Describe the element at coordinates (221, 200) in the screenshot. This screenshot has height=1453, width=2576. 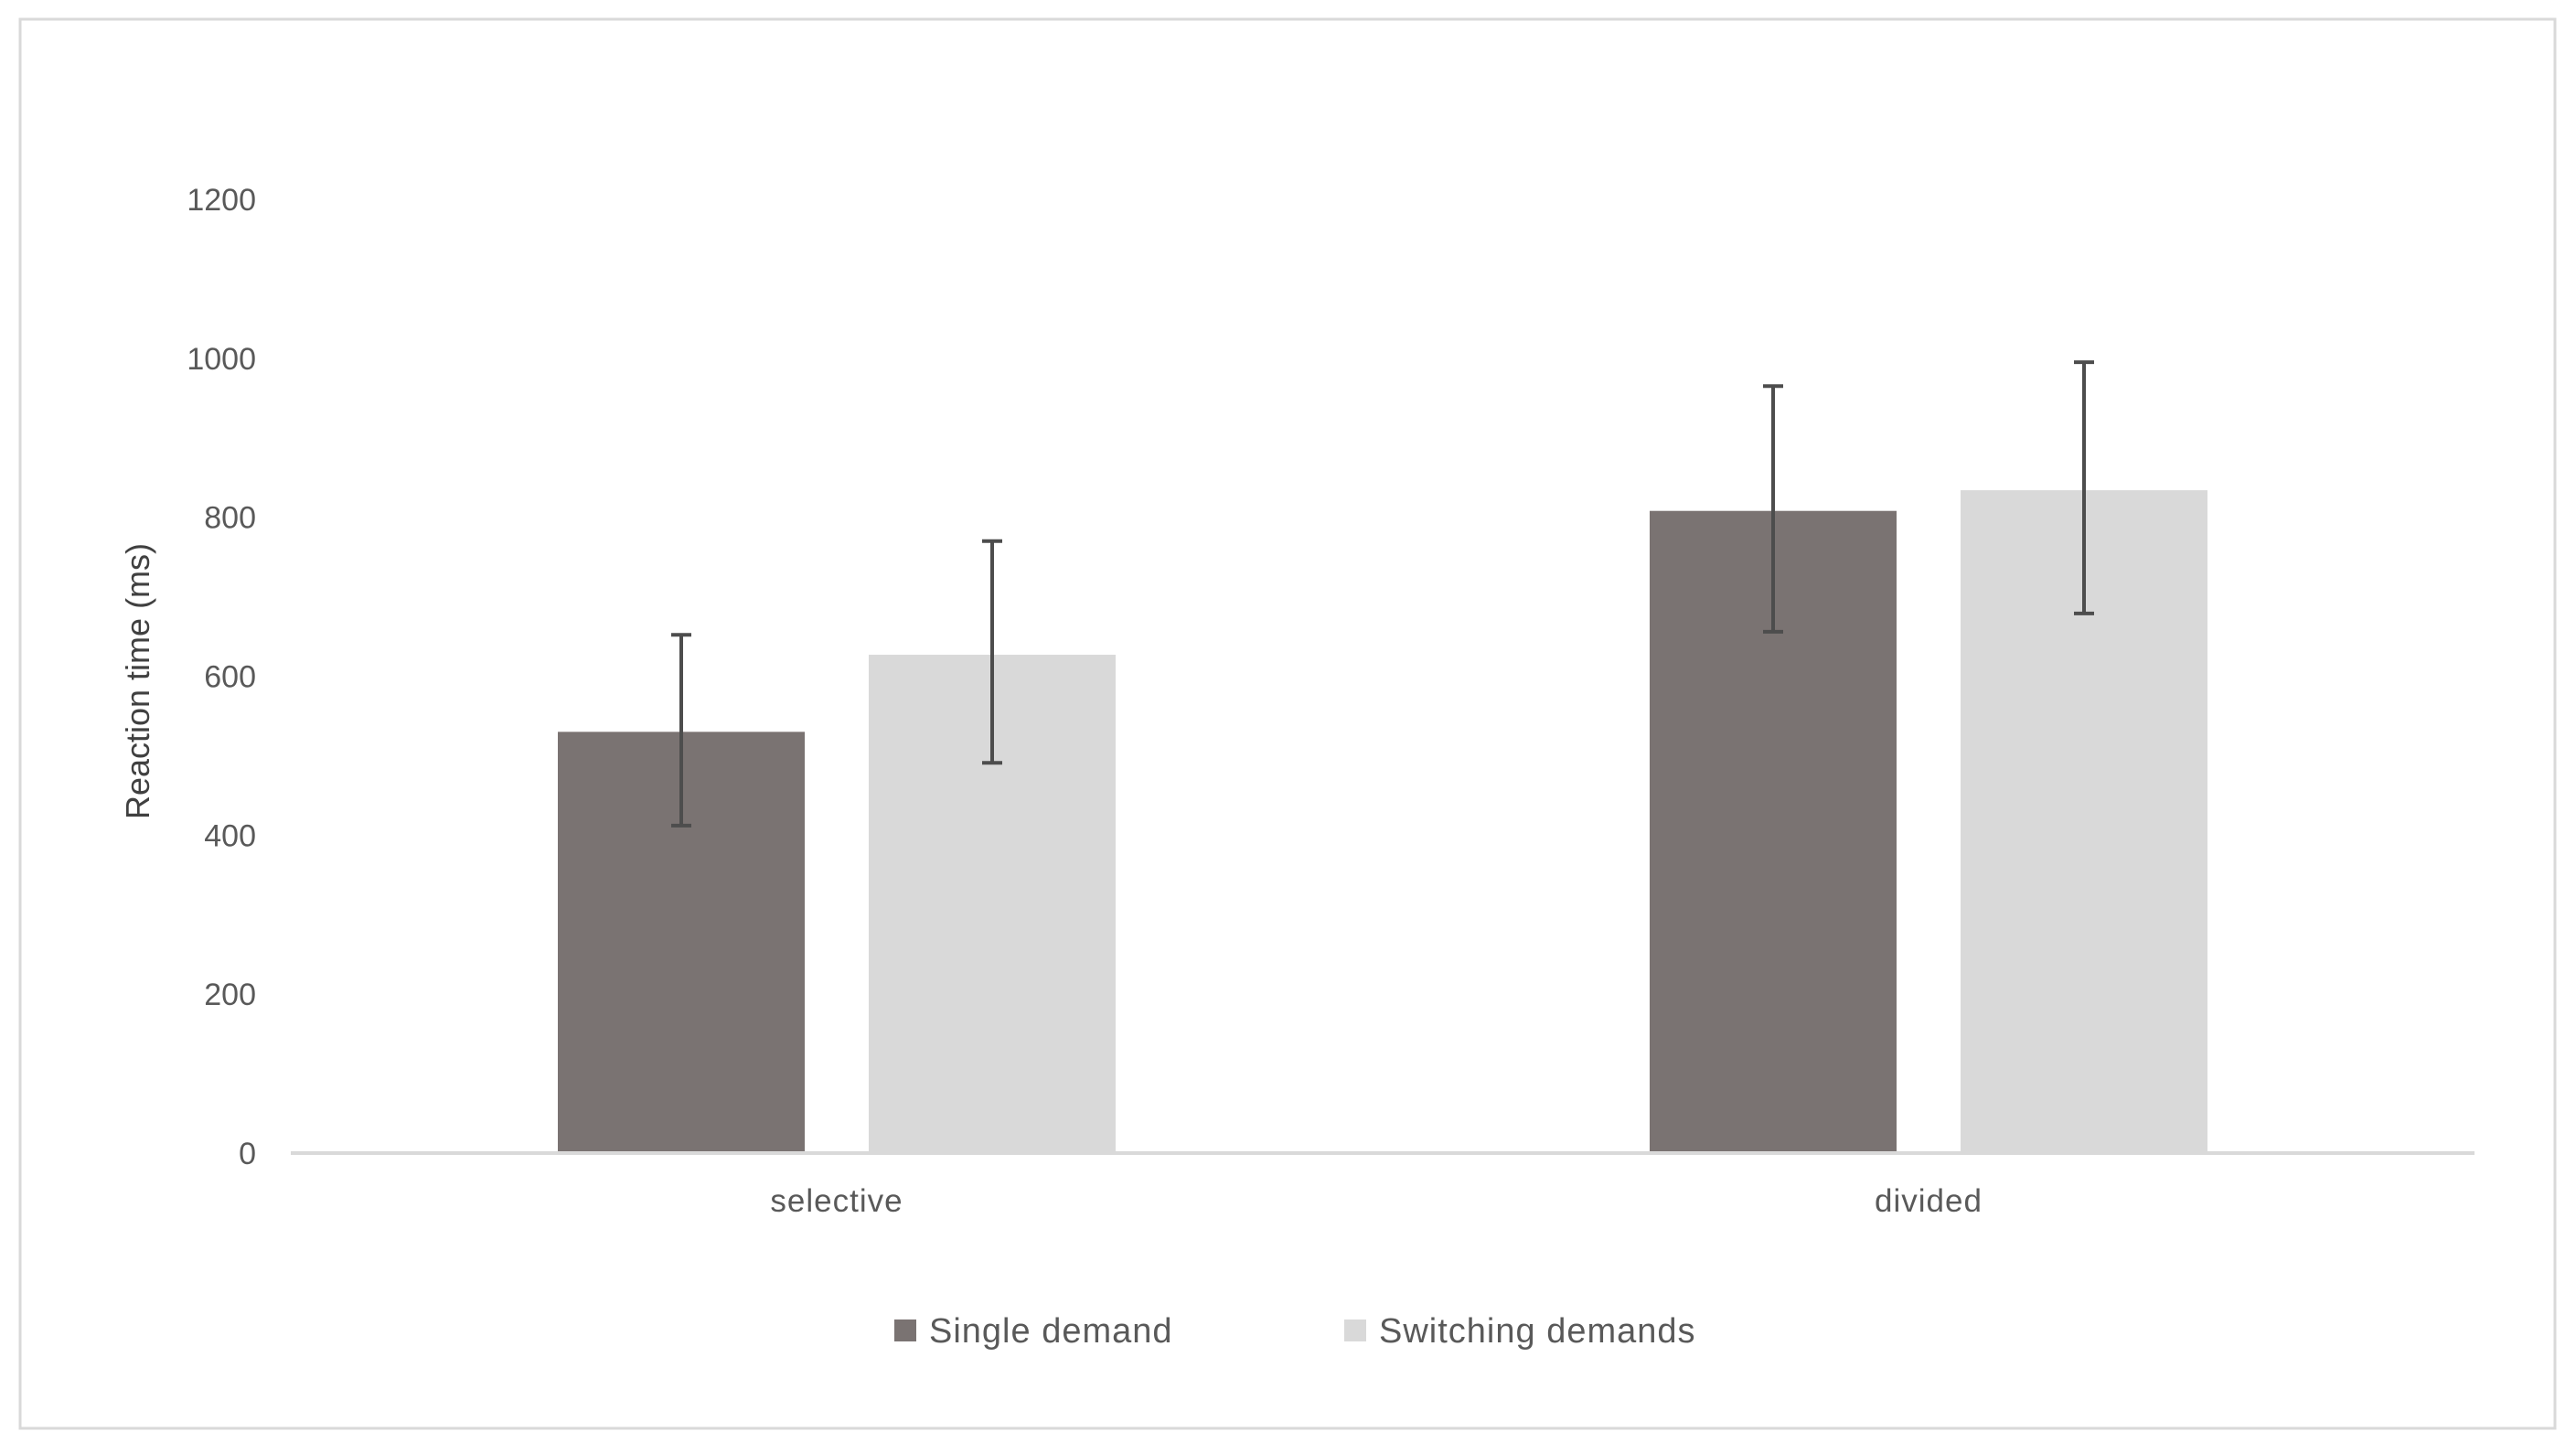
I see `y-tick-label: 1200` at that location.